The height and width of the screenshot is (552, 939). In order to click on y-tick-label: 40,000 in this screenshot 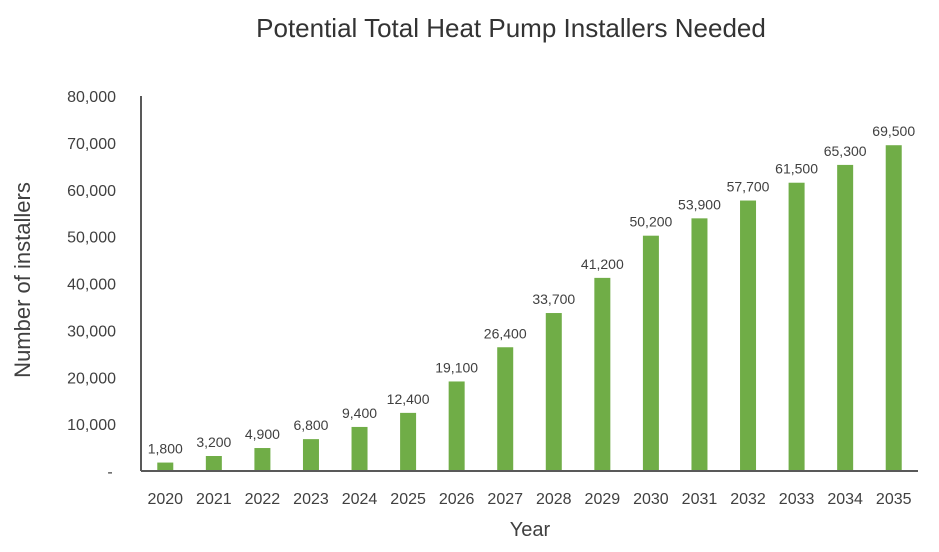, I will do `click(91, 285)`.